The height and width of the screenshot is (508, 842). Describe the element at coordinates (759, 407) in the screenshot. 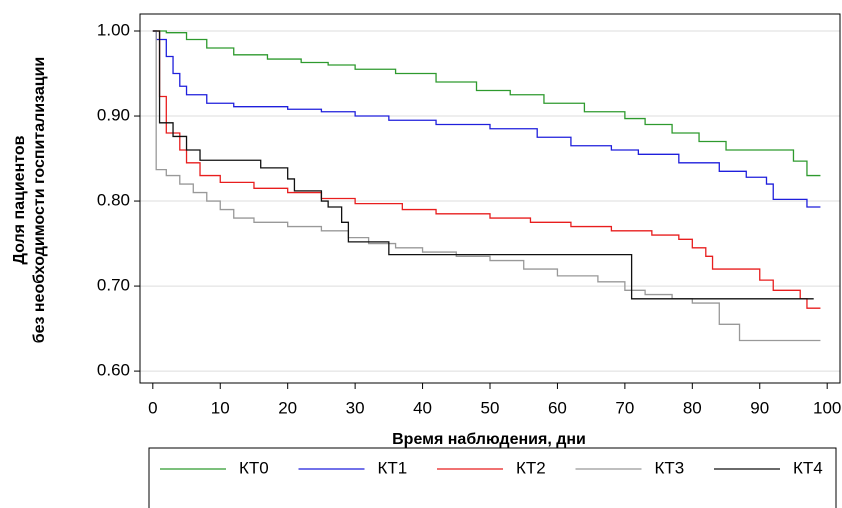

I see `x-tick-label: 90` at that location.